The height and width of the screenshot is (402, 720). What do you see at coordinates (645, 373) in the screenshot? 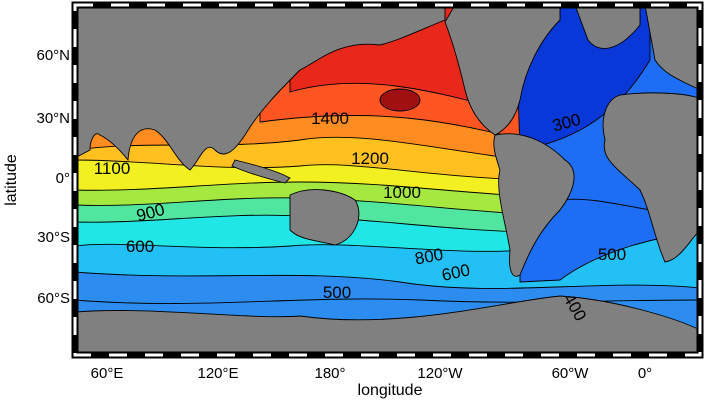
I see `x-tick-label: 0°` at bounding box center [645, 373].